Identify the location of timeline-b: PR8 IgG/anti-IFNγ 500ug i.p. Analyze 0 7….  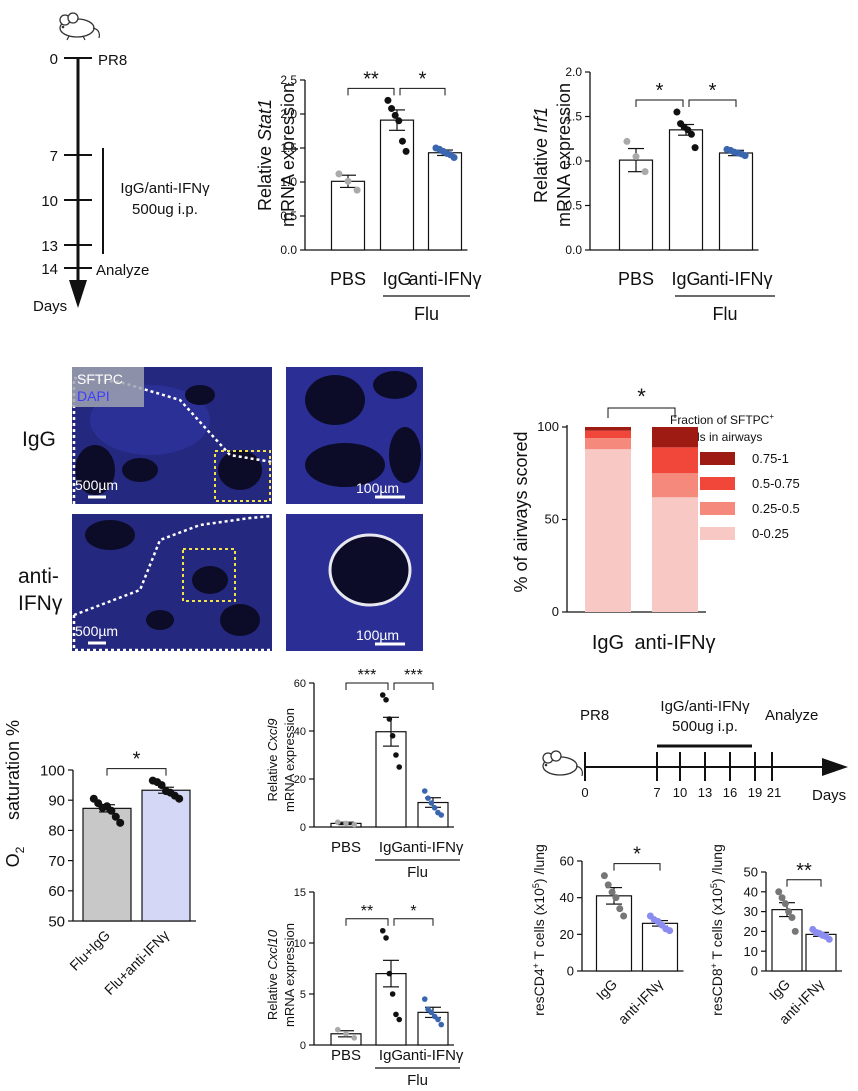
(695, 751).